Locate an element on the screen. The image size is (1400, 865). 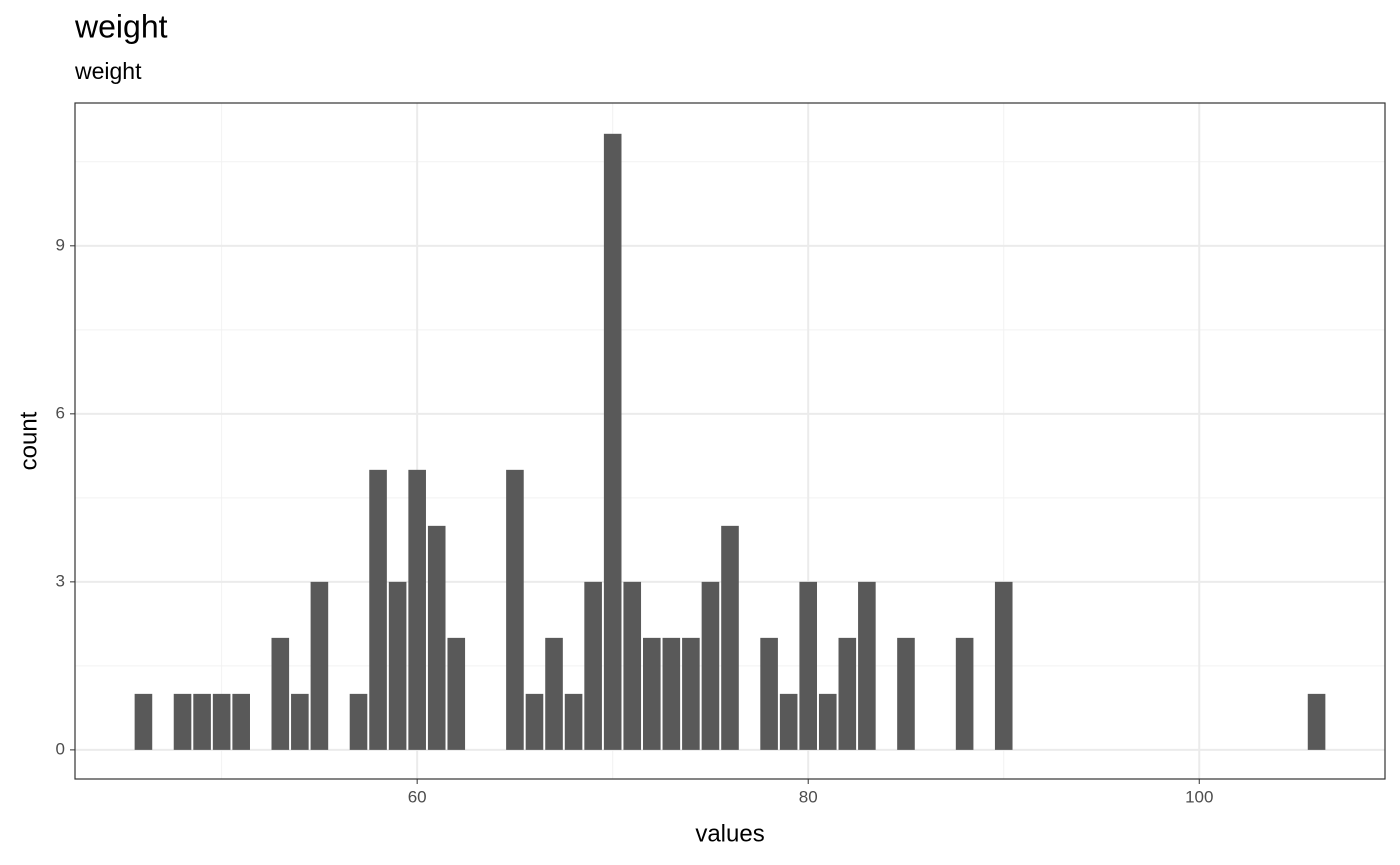
y-axis-label: count is located at coordinates (28, 440).